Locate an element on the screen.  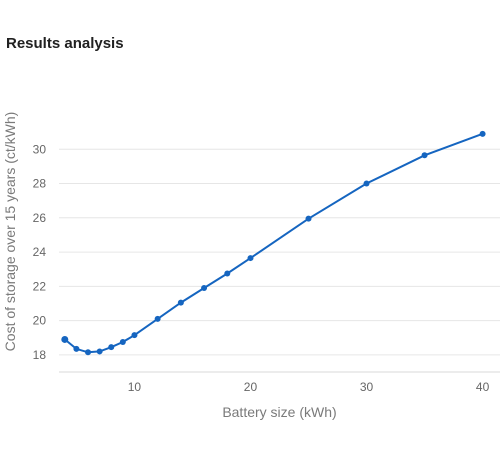
x-tick-label: 30 is located at coordinates (367, 387).